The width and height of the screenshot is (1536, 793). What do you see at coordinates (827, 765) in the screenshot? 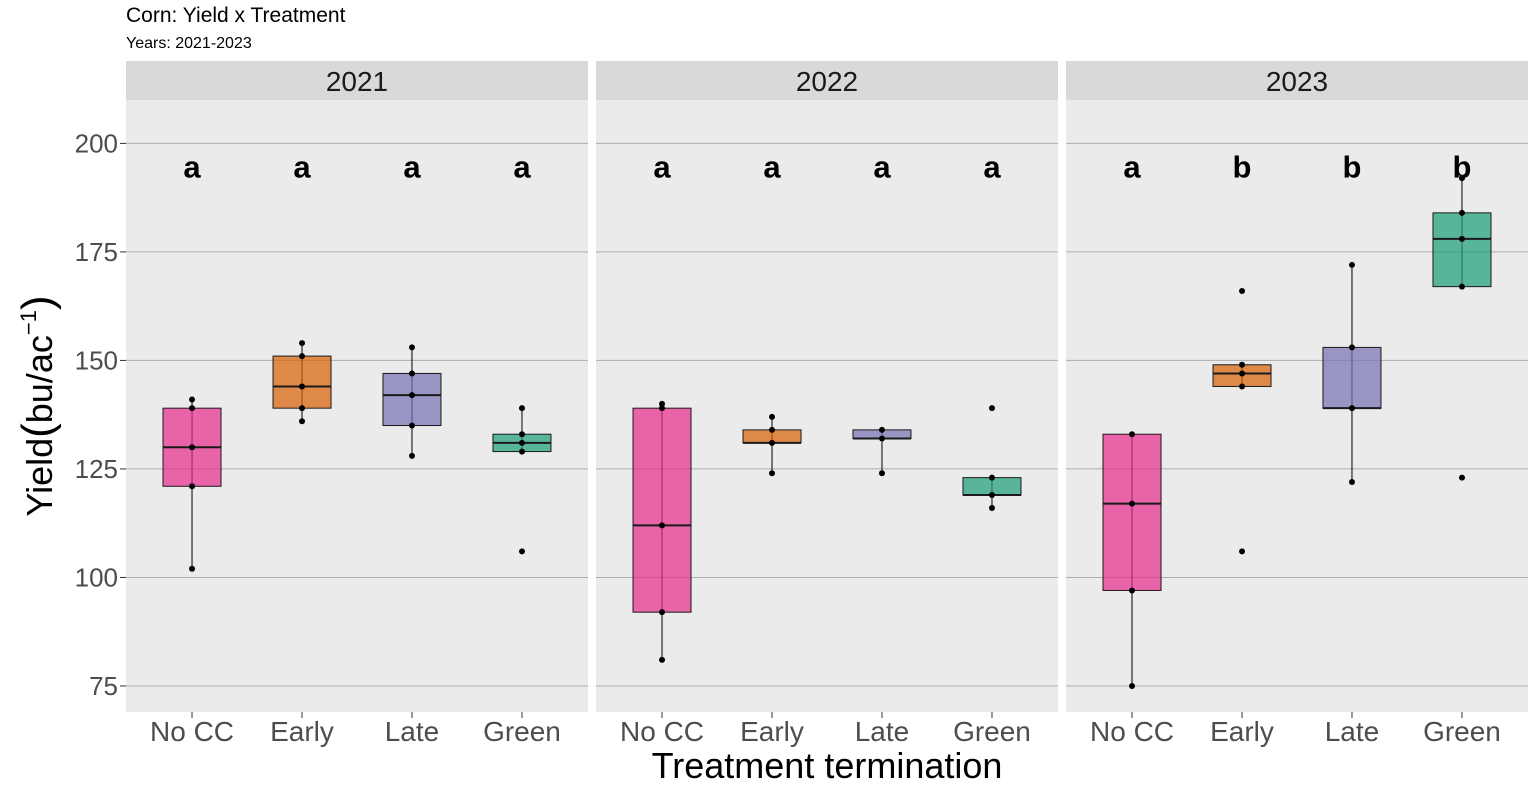
I see `x-axis-label: Treatment termination` at bounding box center [827, 765].